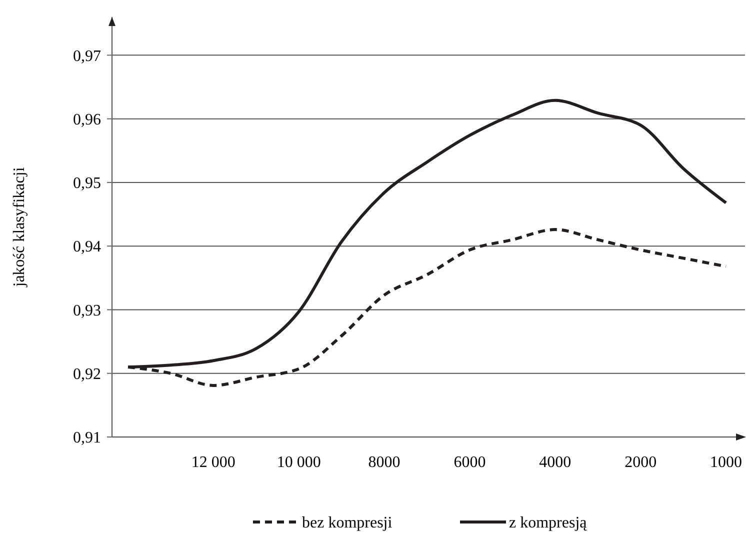 The image size is (746, 547). What do you see at coordinates (87, 374) in the screenshot?
I see `y-tick-label: 0,92` at bounding box center [87, 374].